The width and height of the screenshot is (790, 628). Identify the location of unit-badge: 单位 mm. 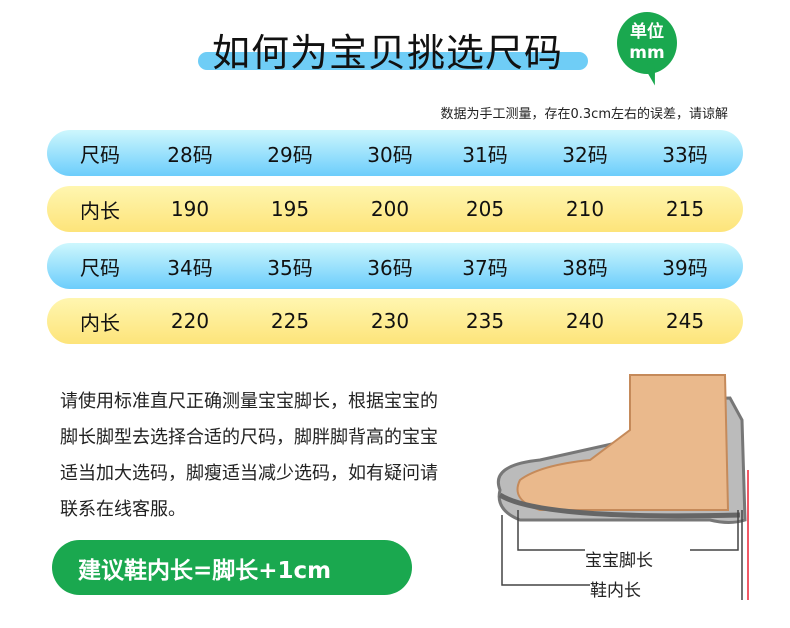
(647, 43).